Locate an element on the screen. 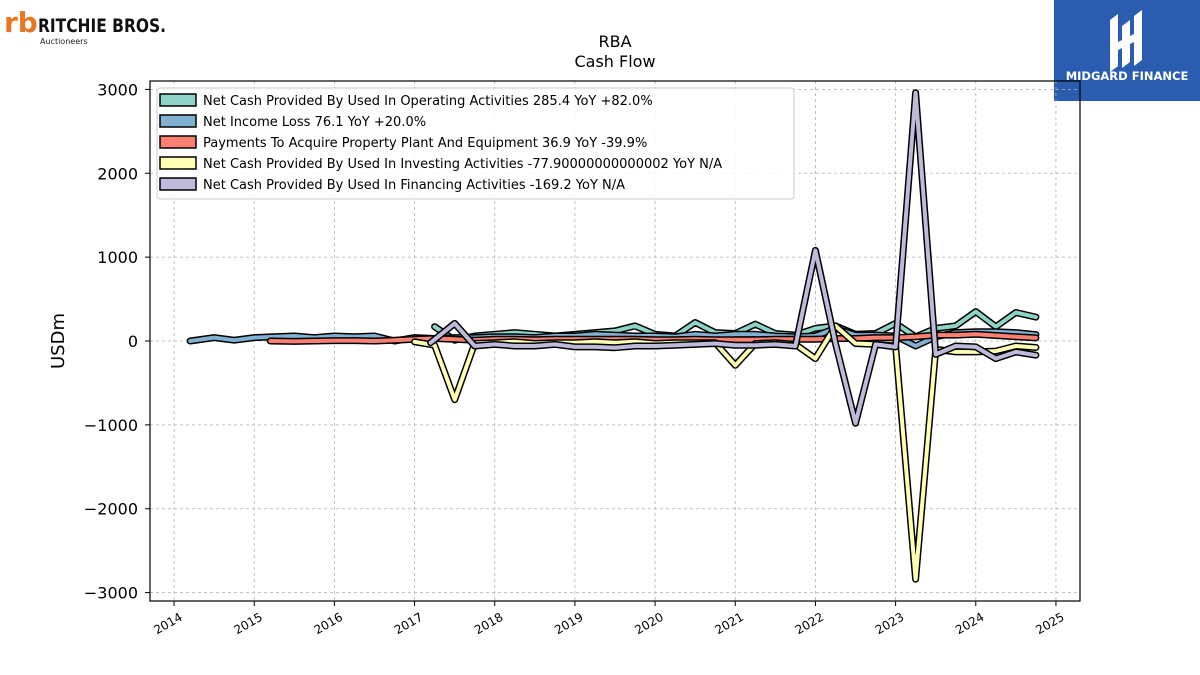 This screenshot has width=1200, height=675. x-tick-label: 2019 is located at coordinates (568, 623).